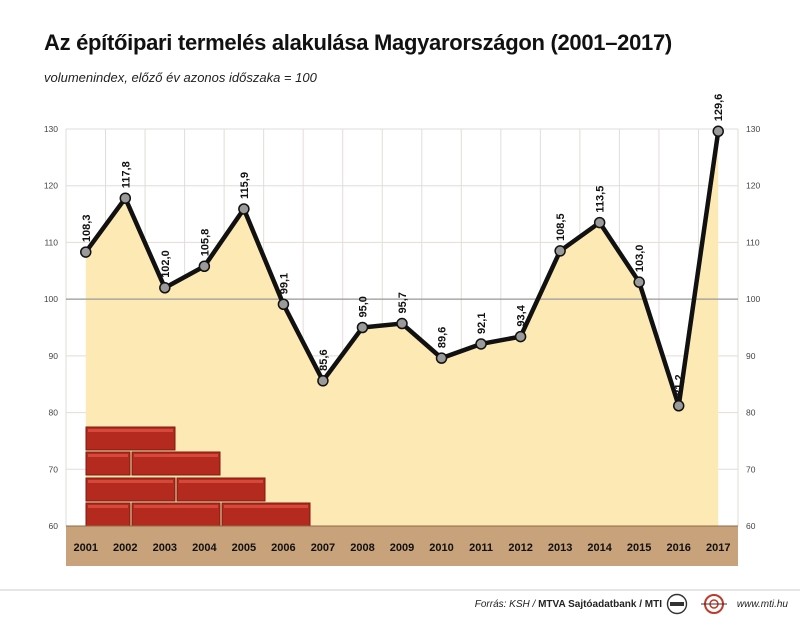  Describe the element at coordinates (166, 264) in the screenshot. I see `data-label: 102,0` at that location.